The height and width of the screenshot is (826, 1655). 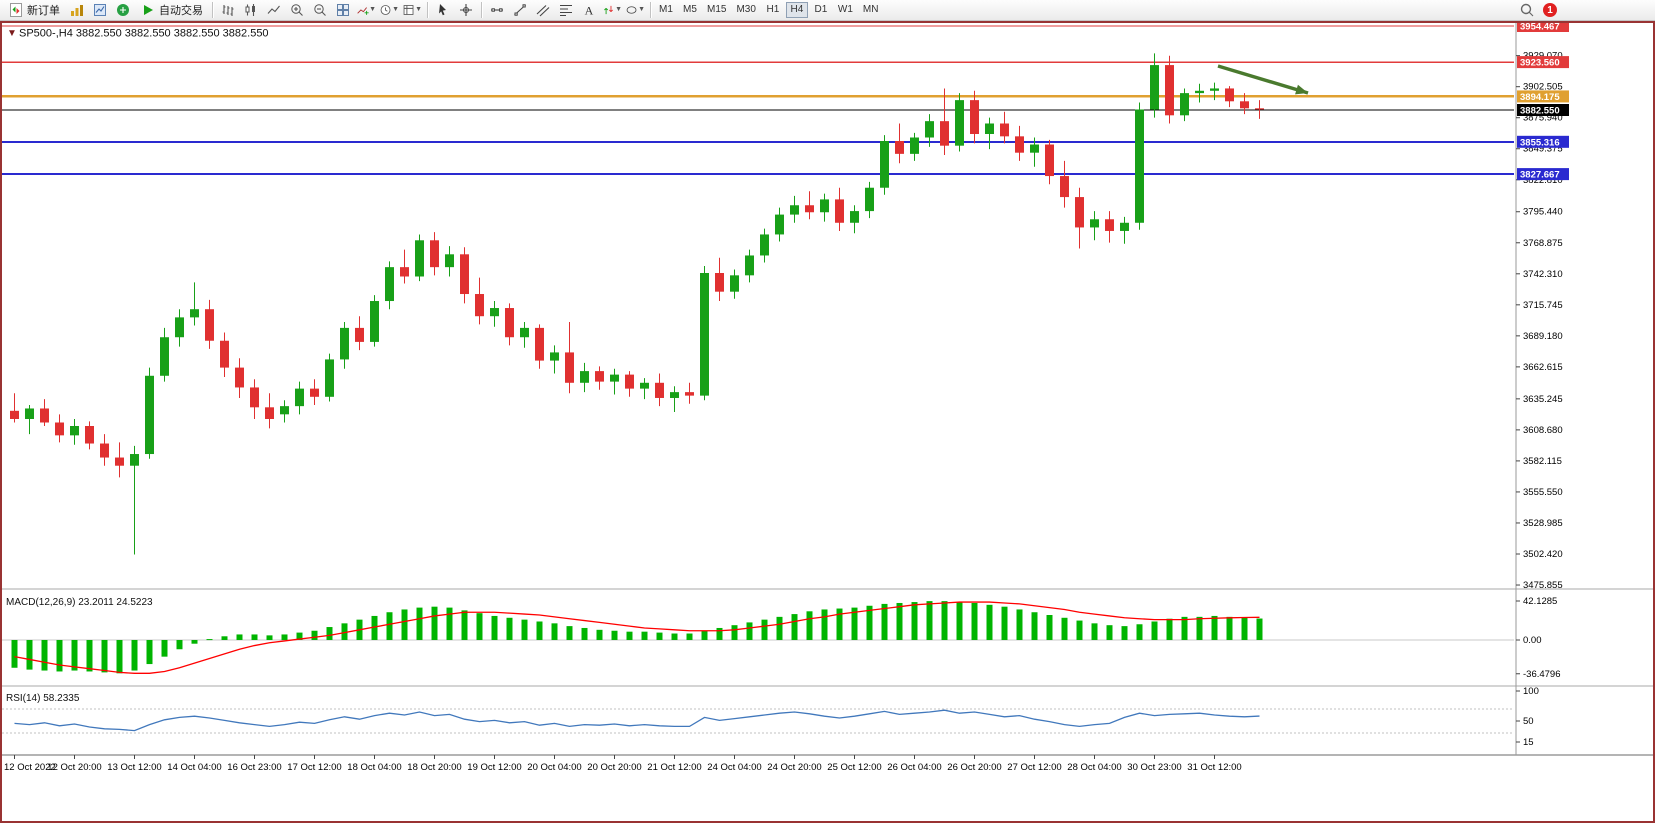 What do you see at coordinates (745, 10) in the screenshot?
I see `timeframe-M30: M30` at bounding box center [745, 10].